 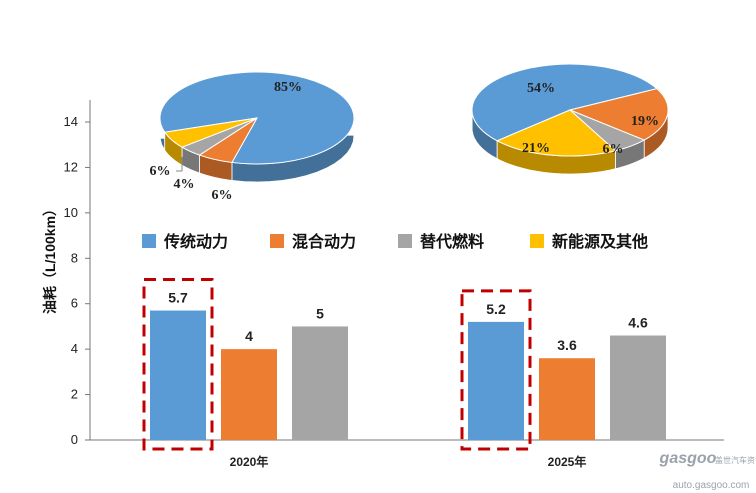 What do you see at coordinates (71, 121) in the screenshot?
I see `y-tick-label: 14` at bounding box center [71, 121].